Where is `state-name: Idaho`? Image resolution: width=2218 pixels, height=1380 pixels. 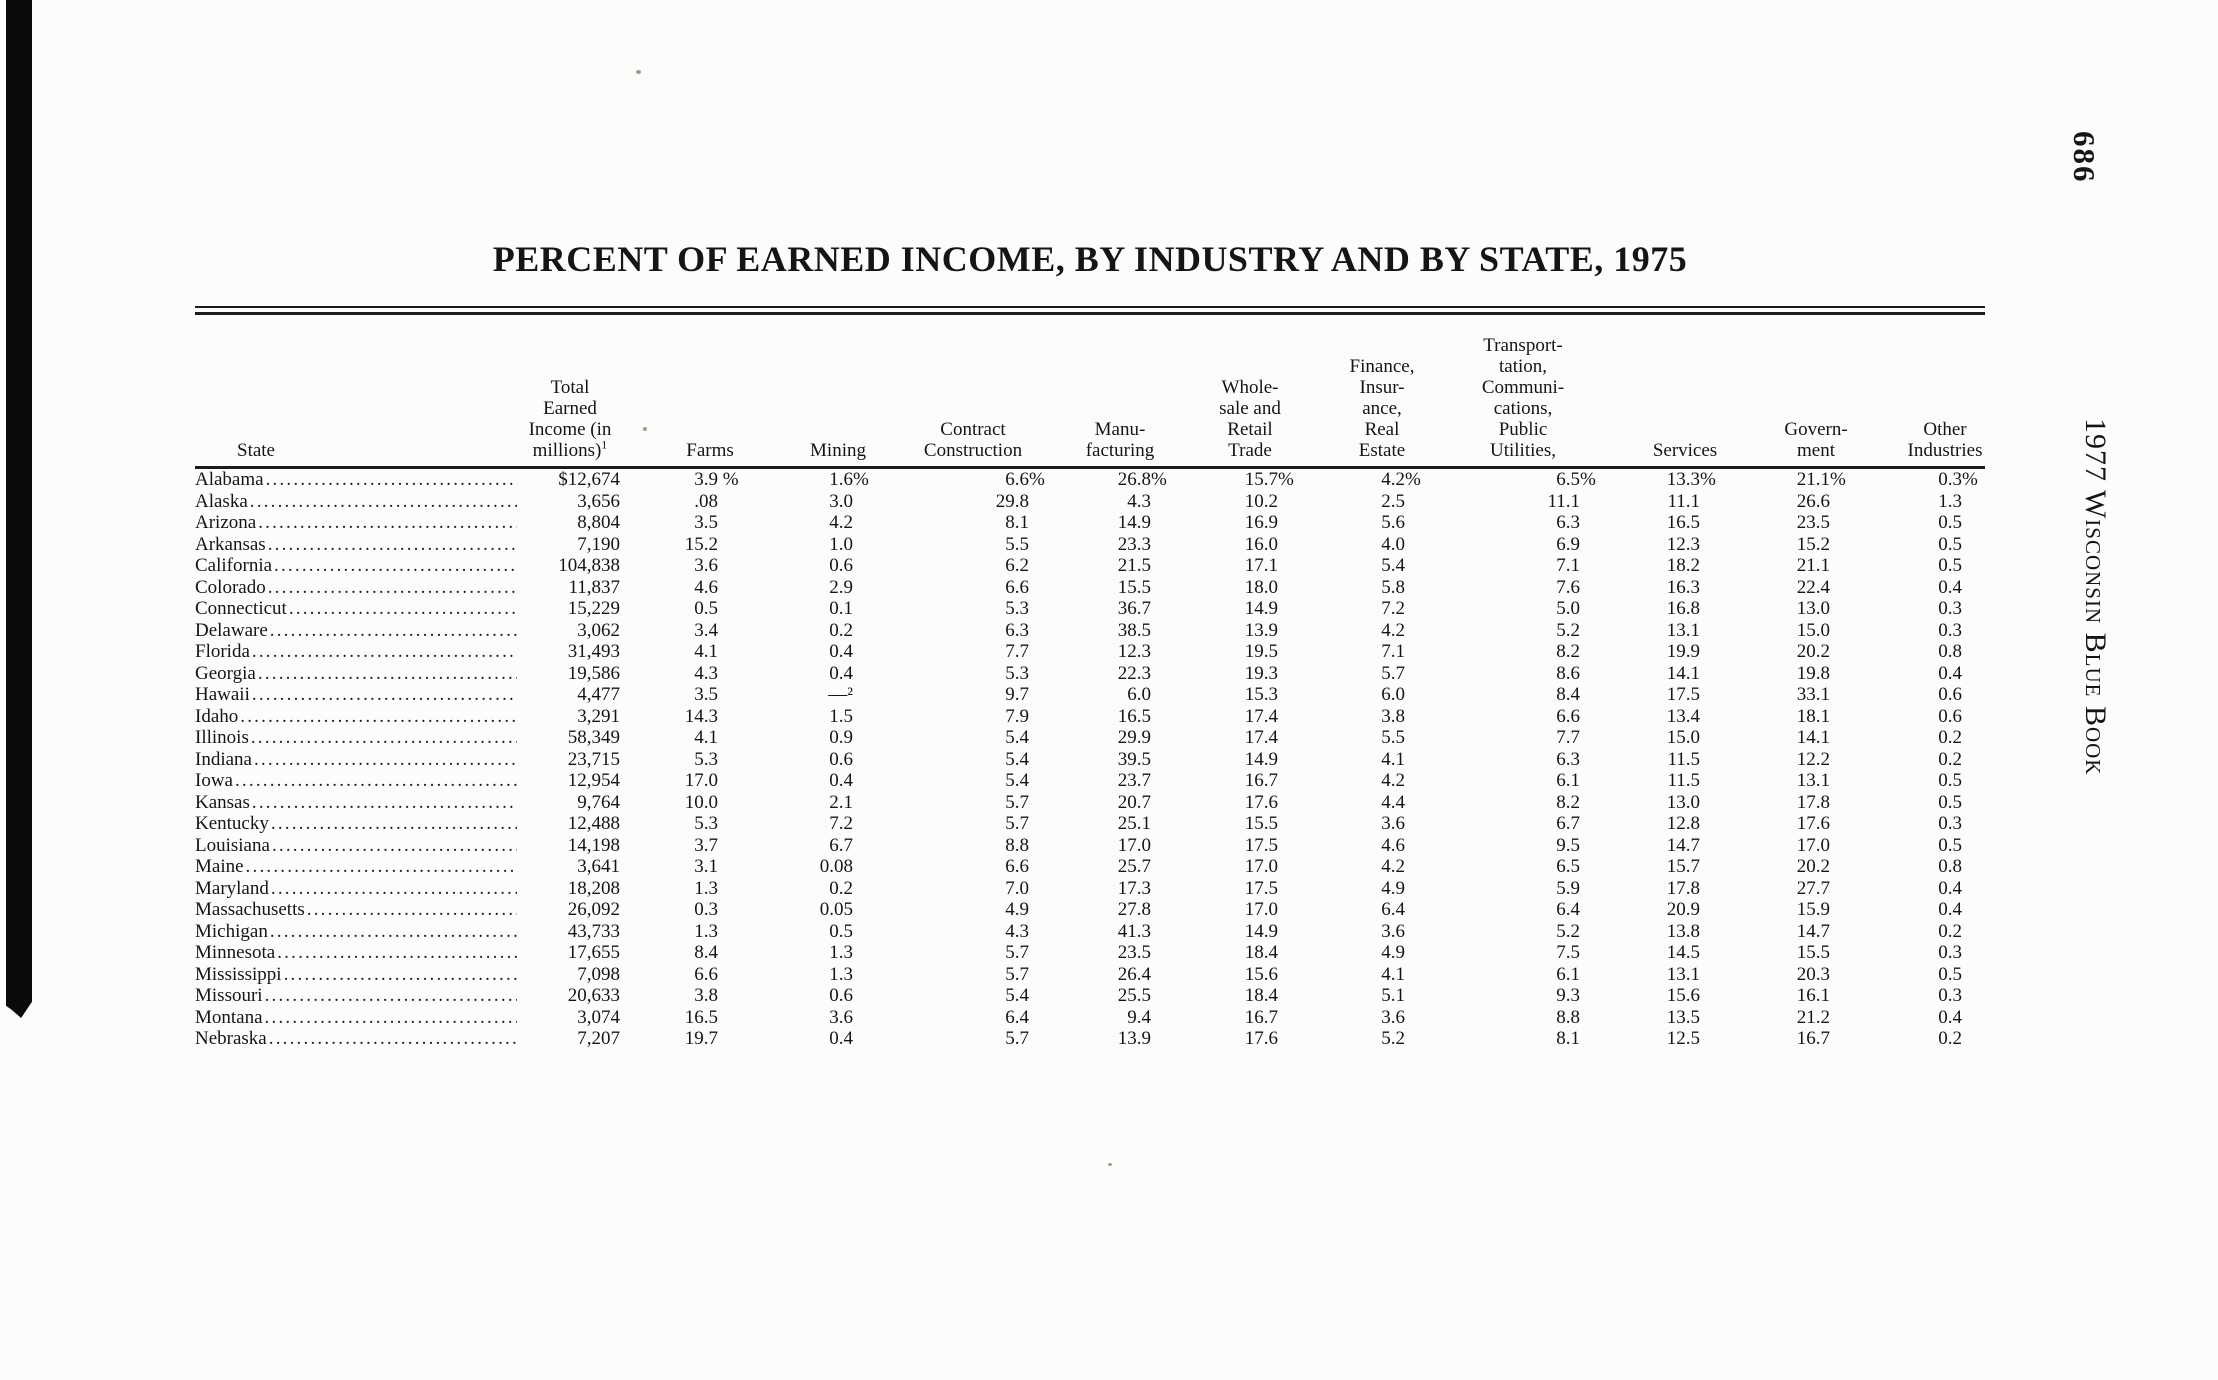
state-name: Idaho is located at coordinates (217, 716).